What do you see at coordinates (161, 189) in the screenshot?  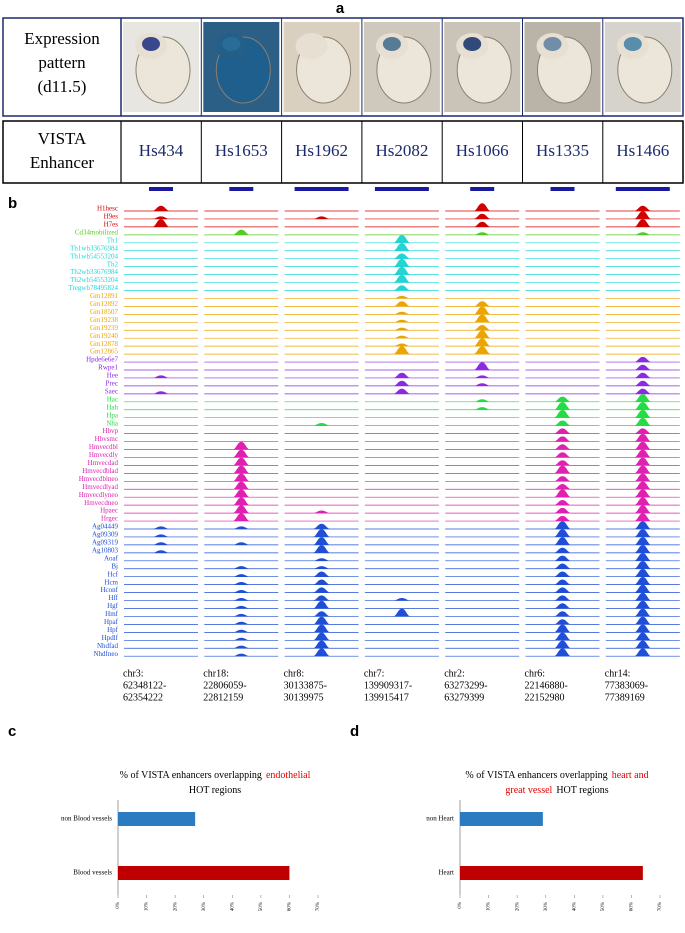 I see `enhancer-bar` at bounding box center [161, 189].